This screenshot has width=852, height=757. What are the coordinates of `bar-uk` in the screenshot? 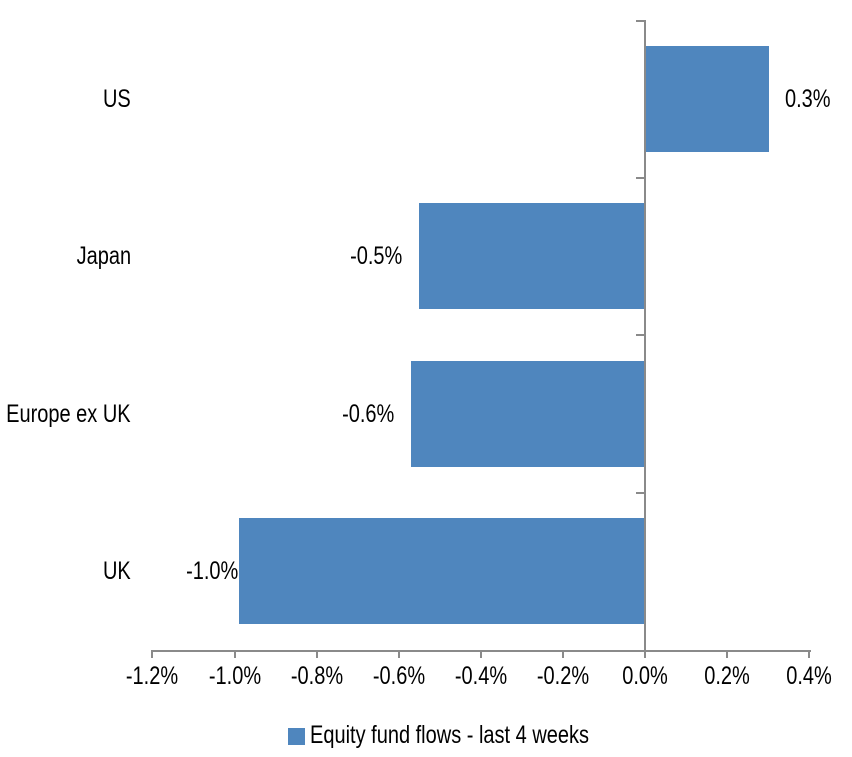 It's located at (441, 571).